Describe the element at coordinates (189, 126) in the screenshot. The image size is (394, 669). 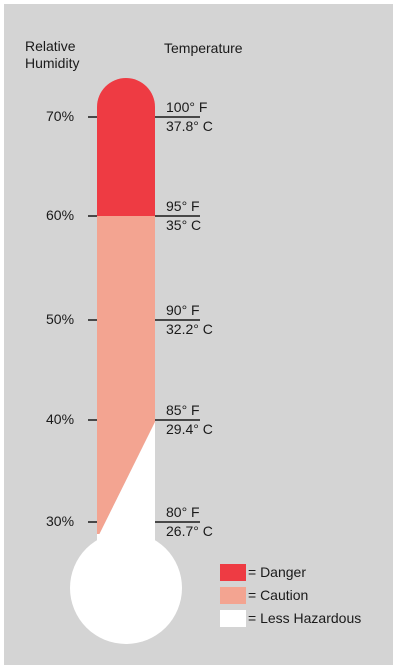
I see `temp-c-100: 37.8° C` at that location.